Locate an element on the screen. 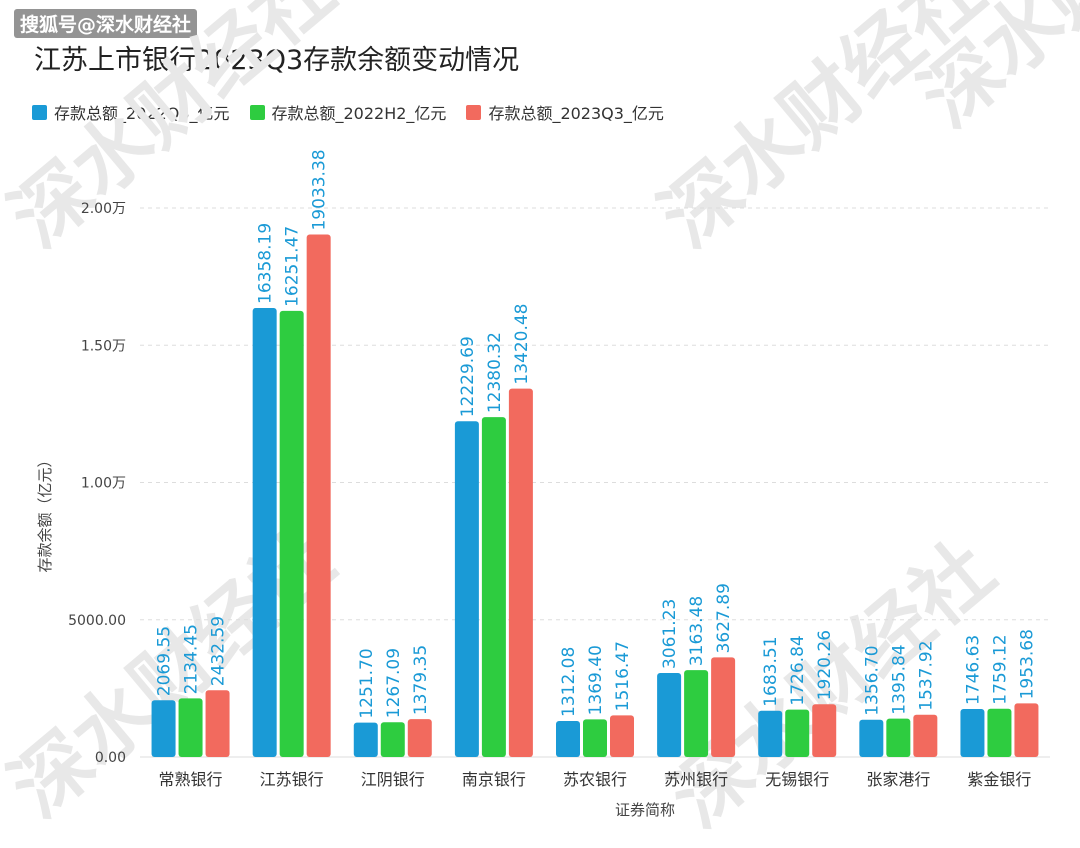 The width and height of the screenshot is (1080, 848). data-label: 1746.63 is located at coordinates (973, 670).